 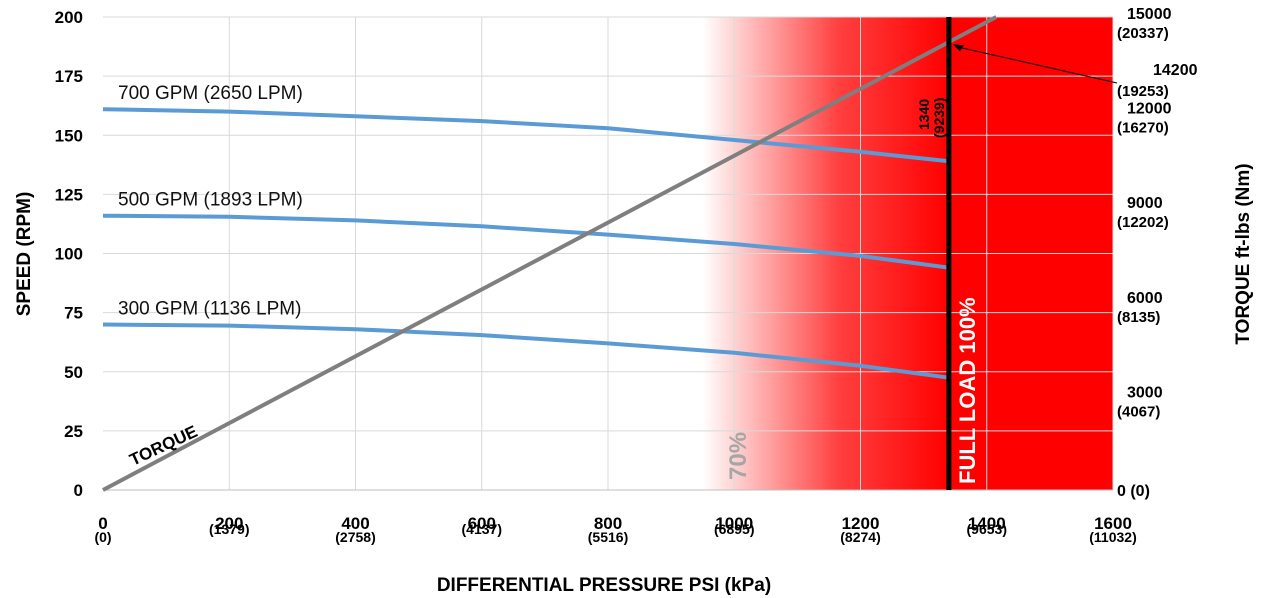 I want to click on y-tick-label: 175, so click(x=69, y=76).